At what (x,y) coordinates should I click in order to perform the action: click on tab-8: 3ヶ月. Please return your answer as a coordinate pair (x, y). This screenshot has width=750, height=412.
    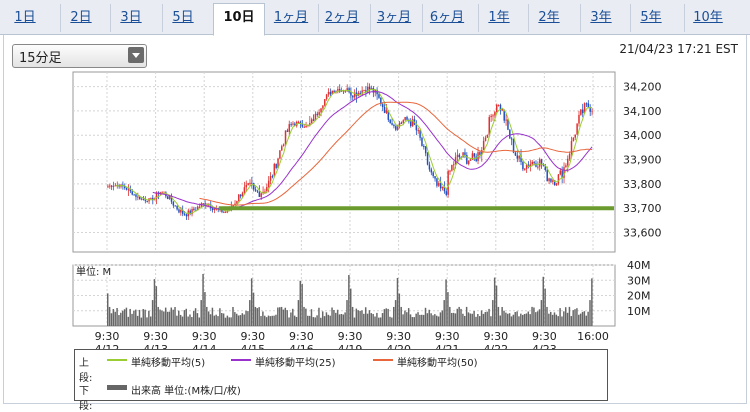
    Looking at the image, I should click on (393, 18).